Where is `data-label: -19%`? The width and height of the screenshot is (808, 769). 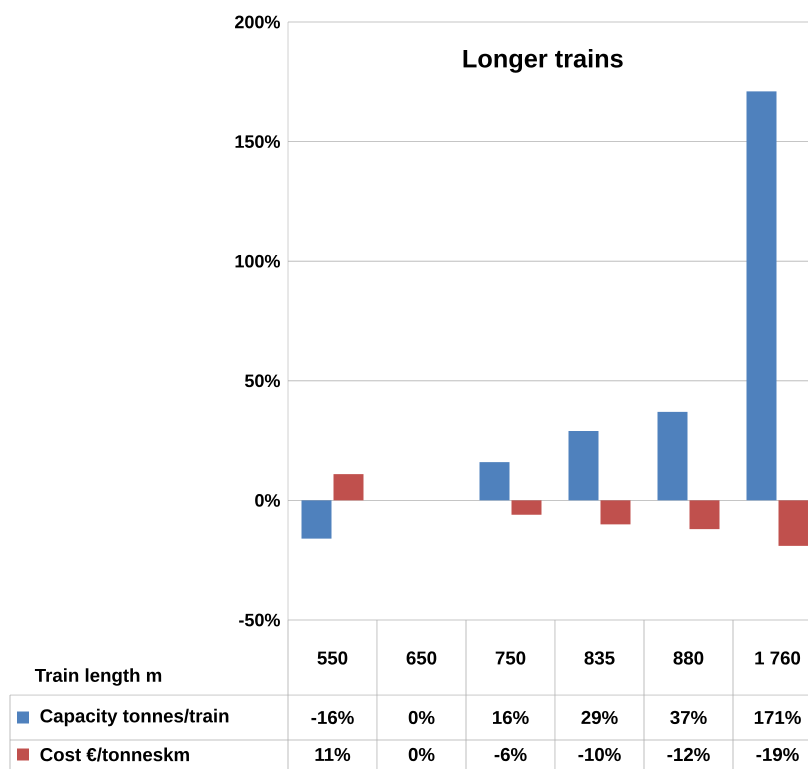
data-label: -19% is located at coordinates (777, 755).